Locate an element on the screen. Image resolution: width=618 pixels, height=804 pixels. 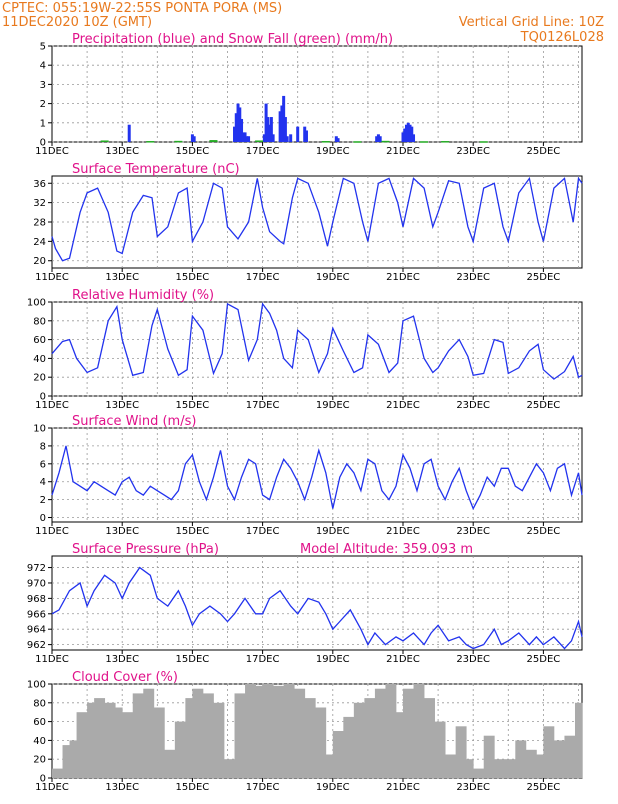
wind-ytick-label: 4 is located at coordinates (43, 482).